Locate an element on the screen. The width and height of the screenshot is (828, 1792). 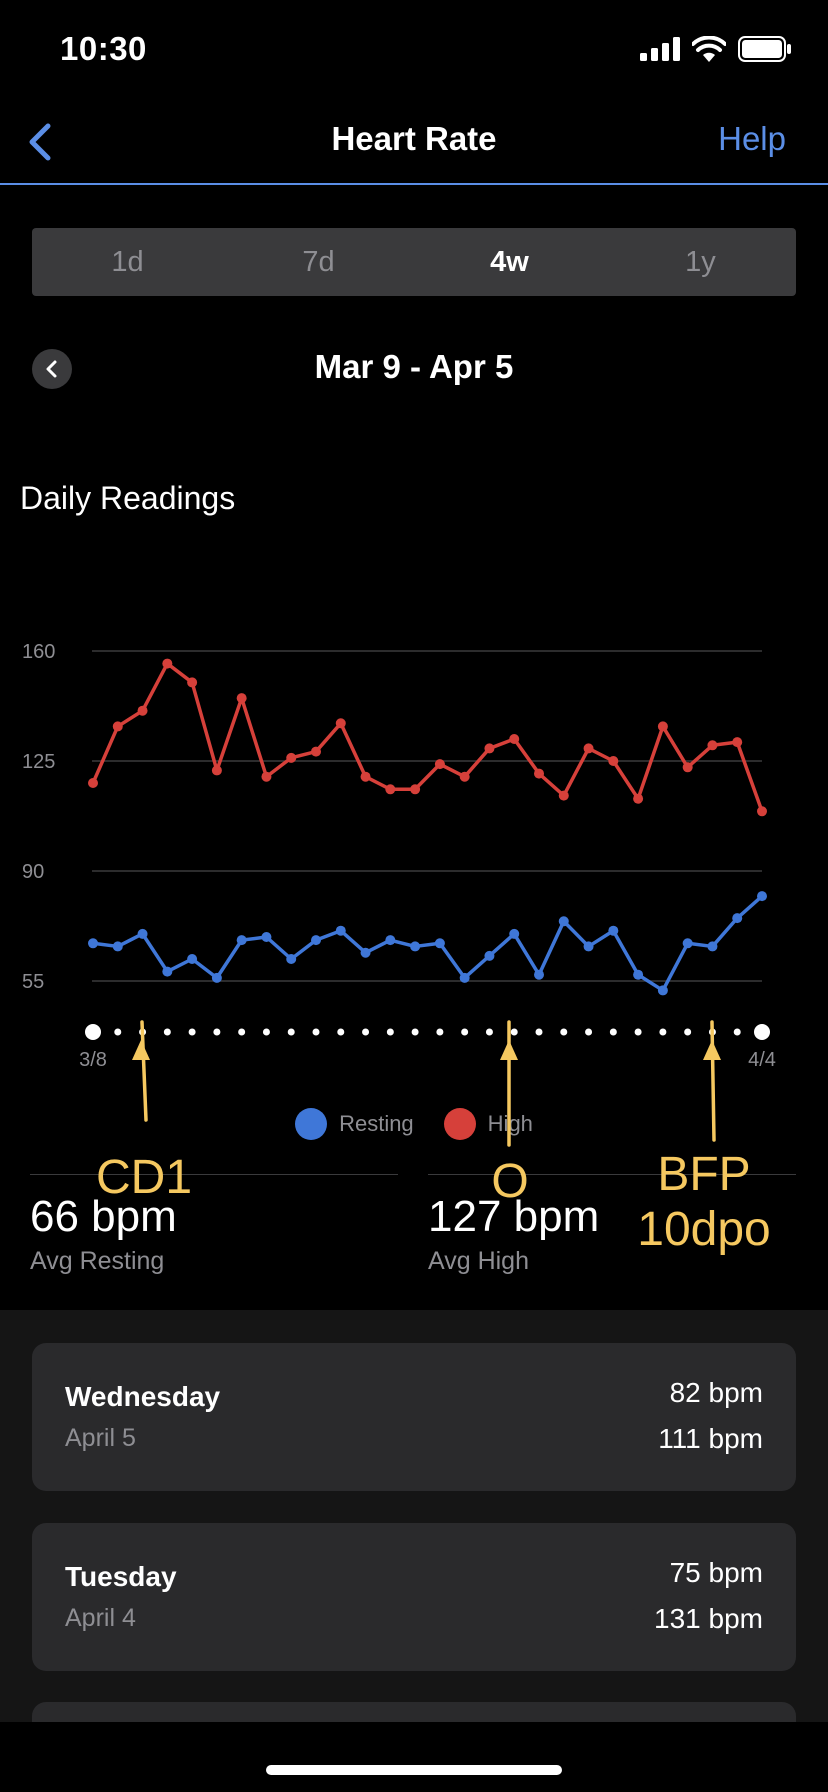
legend-item-high: High is located at coordinates (488, 1124).